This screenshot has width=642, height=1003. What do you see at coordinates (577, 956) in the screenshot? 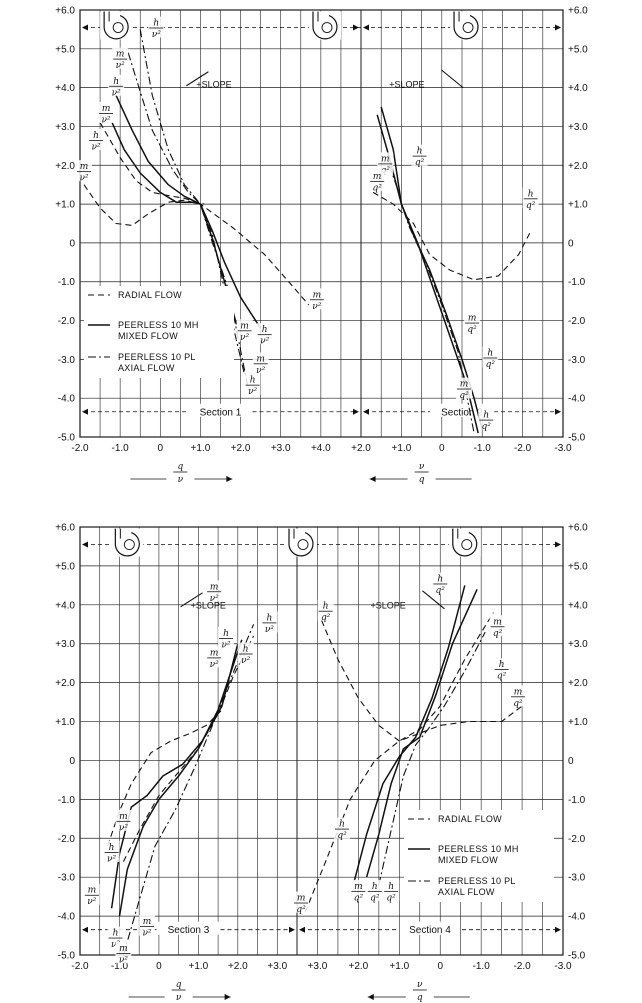
I see `y-tick-label-right: -5.0` at bounding box center [577, 956].